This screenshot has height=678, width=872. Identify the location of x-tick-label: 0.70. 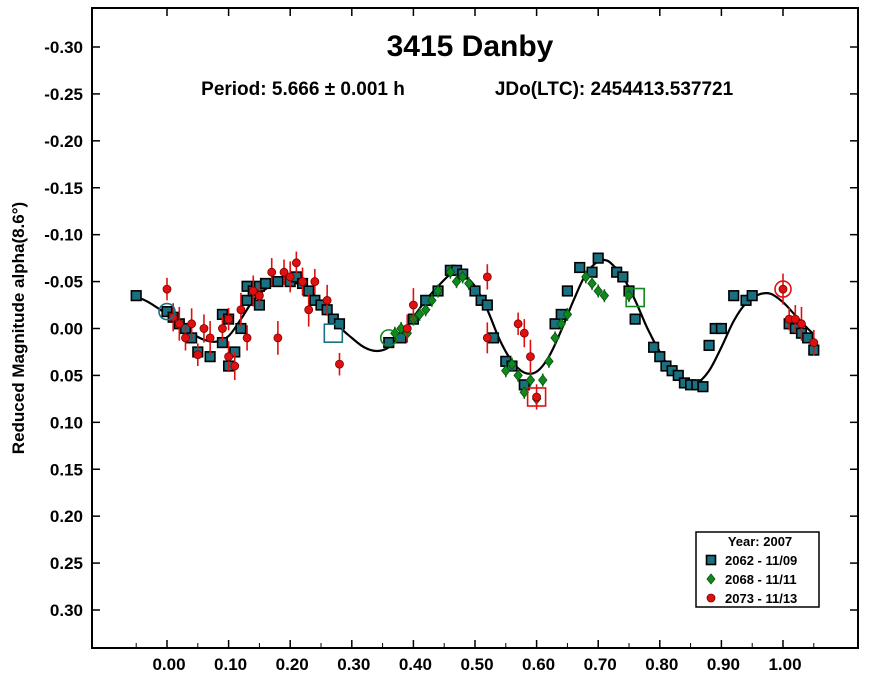
(600, 664).